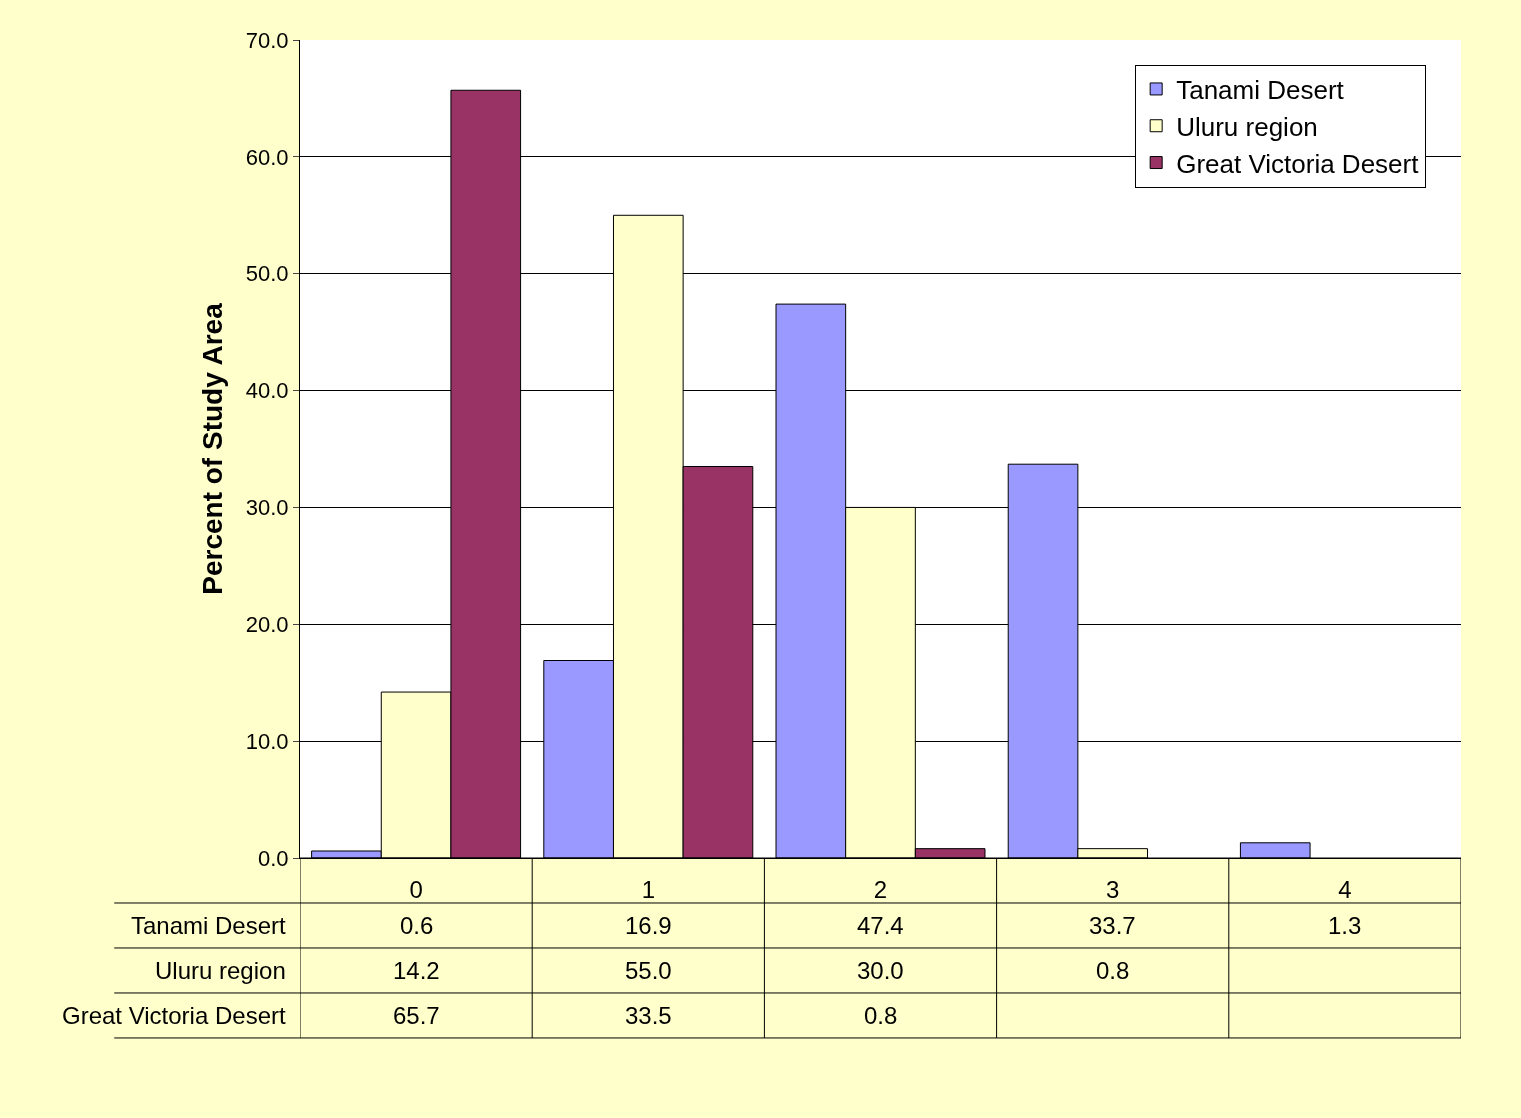 Image resolution: width=1521 pixels, height=1118 pixels. Describe the element at coordinates (880, 970) in the screenshot. I see `data-label: 30.0` at that location.